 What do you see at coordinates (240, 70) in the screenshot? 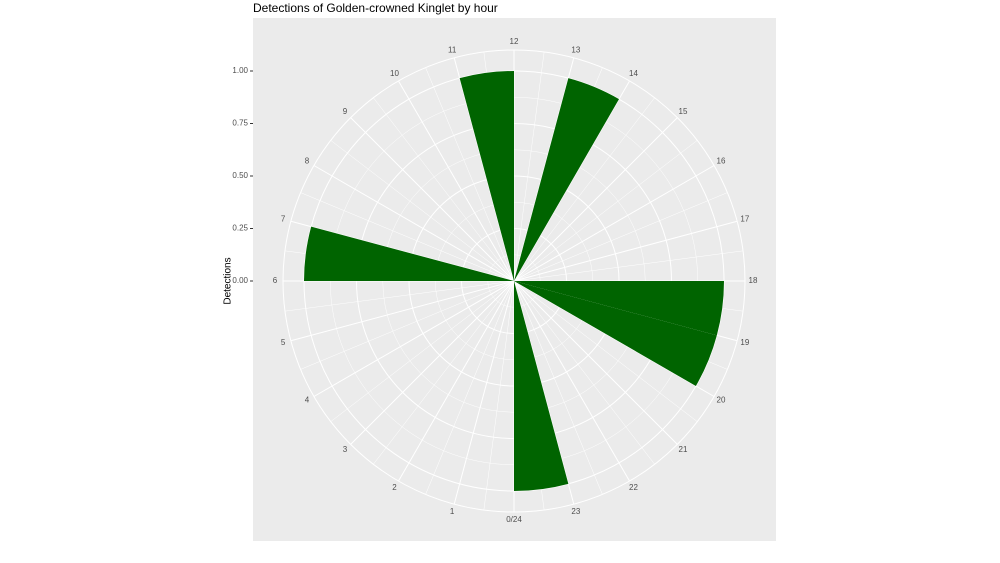
I see `y-tick-label: 1.00` at bounding box center [240, 70].